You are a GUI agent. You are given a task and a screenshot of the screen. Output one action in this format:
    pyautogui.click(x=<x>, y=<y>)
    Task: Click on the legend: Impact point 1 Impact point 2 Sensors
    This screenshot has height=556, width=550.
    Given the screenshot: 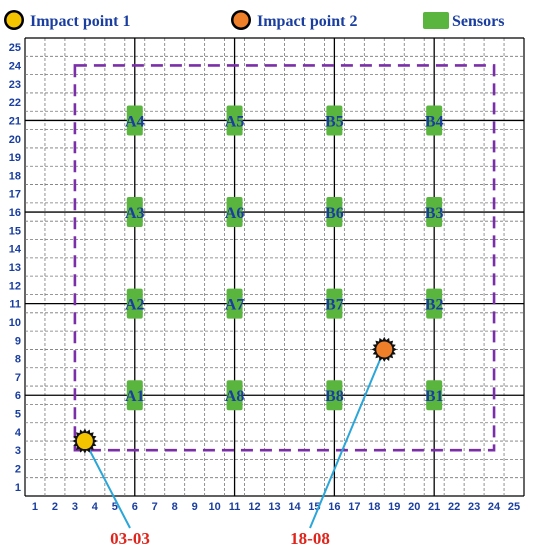 What is the action you would take?
    pyautogui.click(x=254, y=20)
    